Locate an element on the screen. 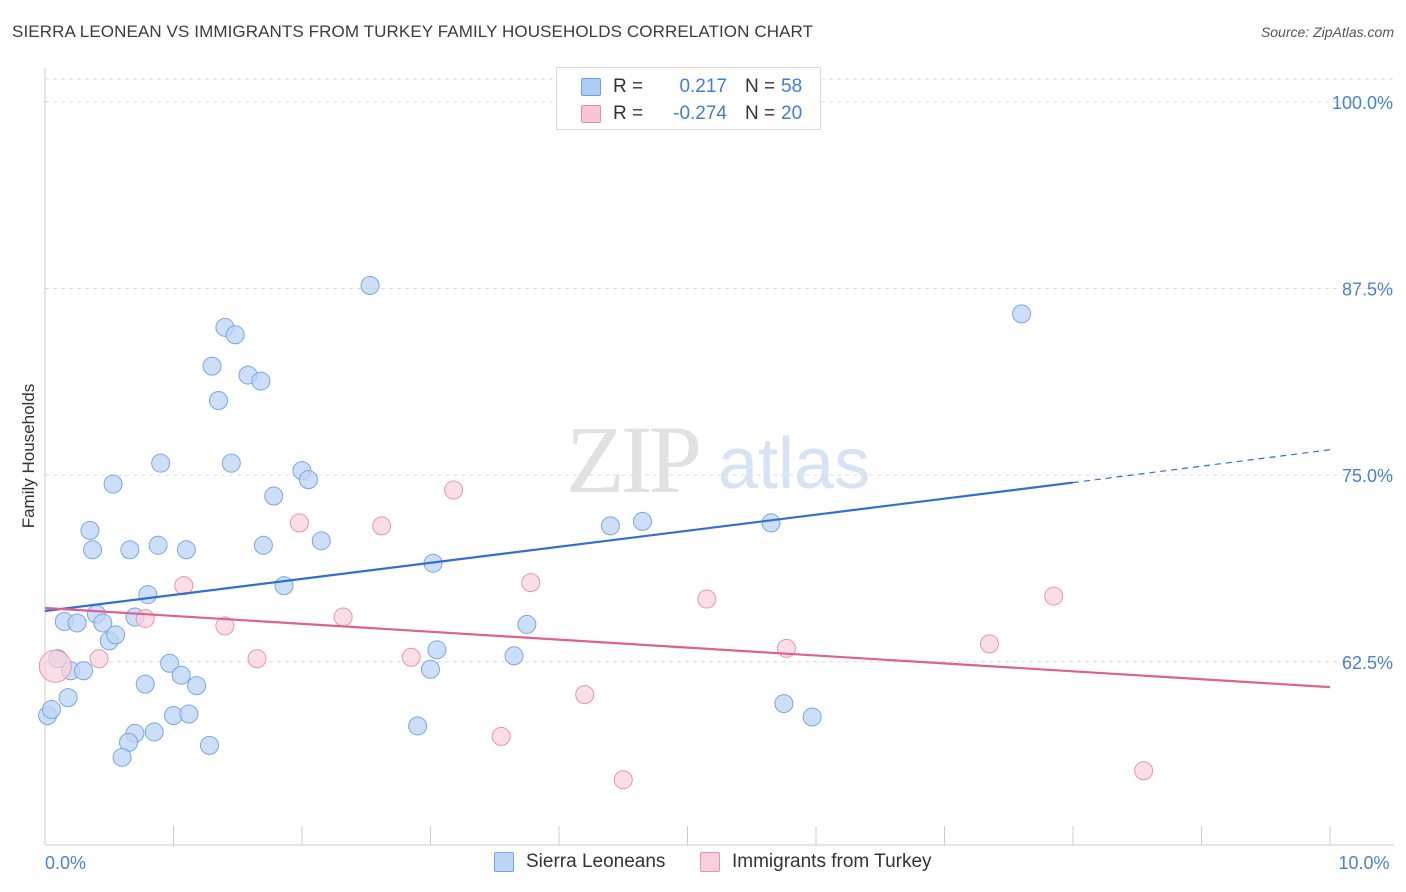 The width and height of the screenshot is (1406, 892). y-tick-label: 87.5% is located at coordinates (1367, 289).